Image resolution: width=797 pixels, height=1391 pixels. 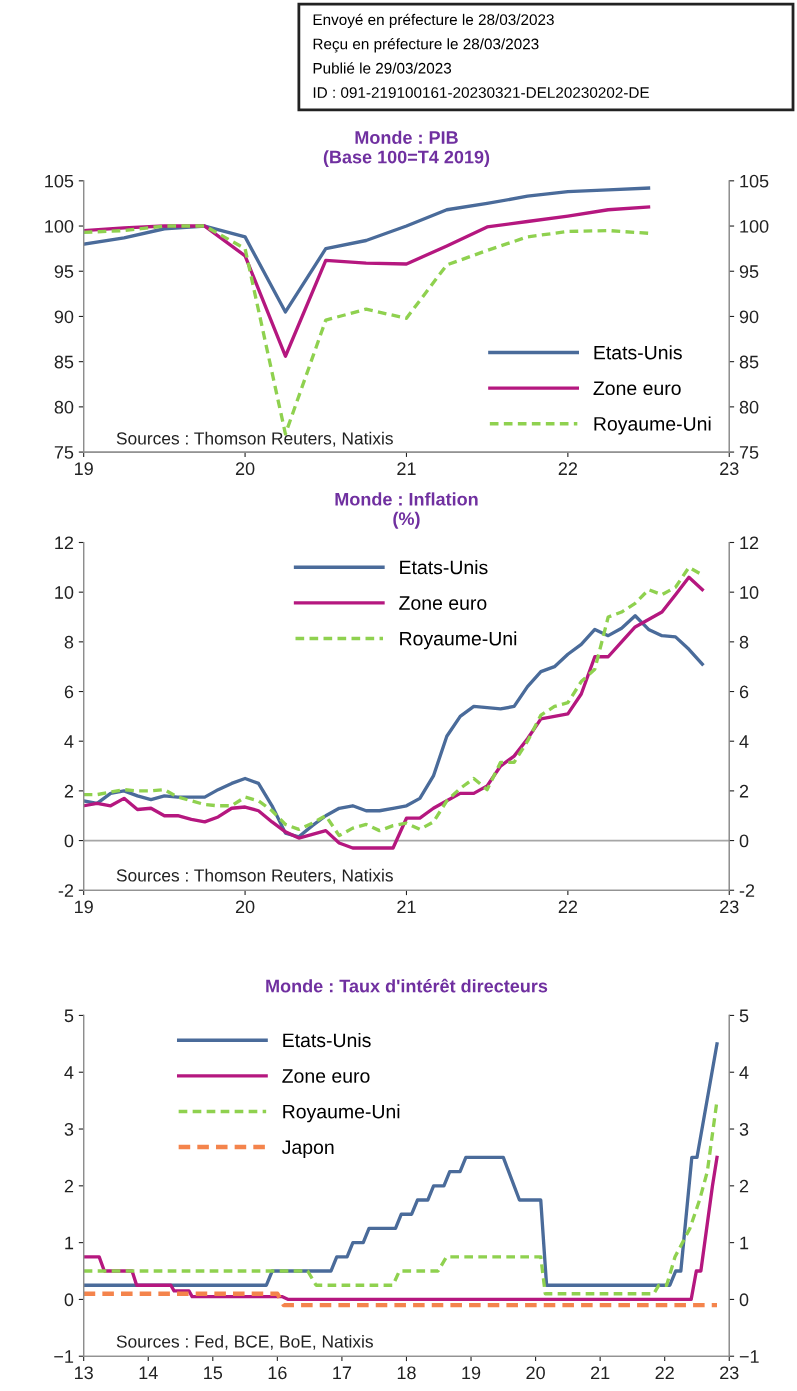 What do you see at coordinates (66, 890) in the screenshot?
I see `y-tick-label: -2` at bounding box center [66, 890].